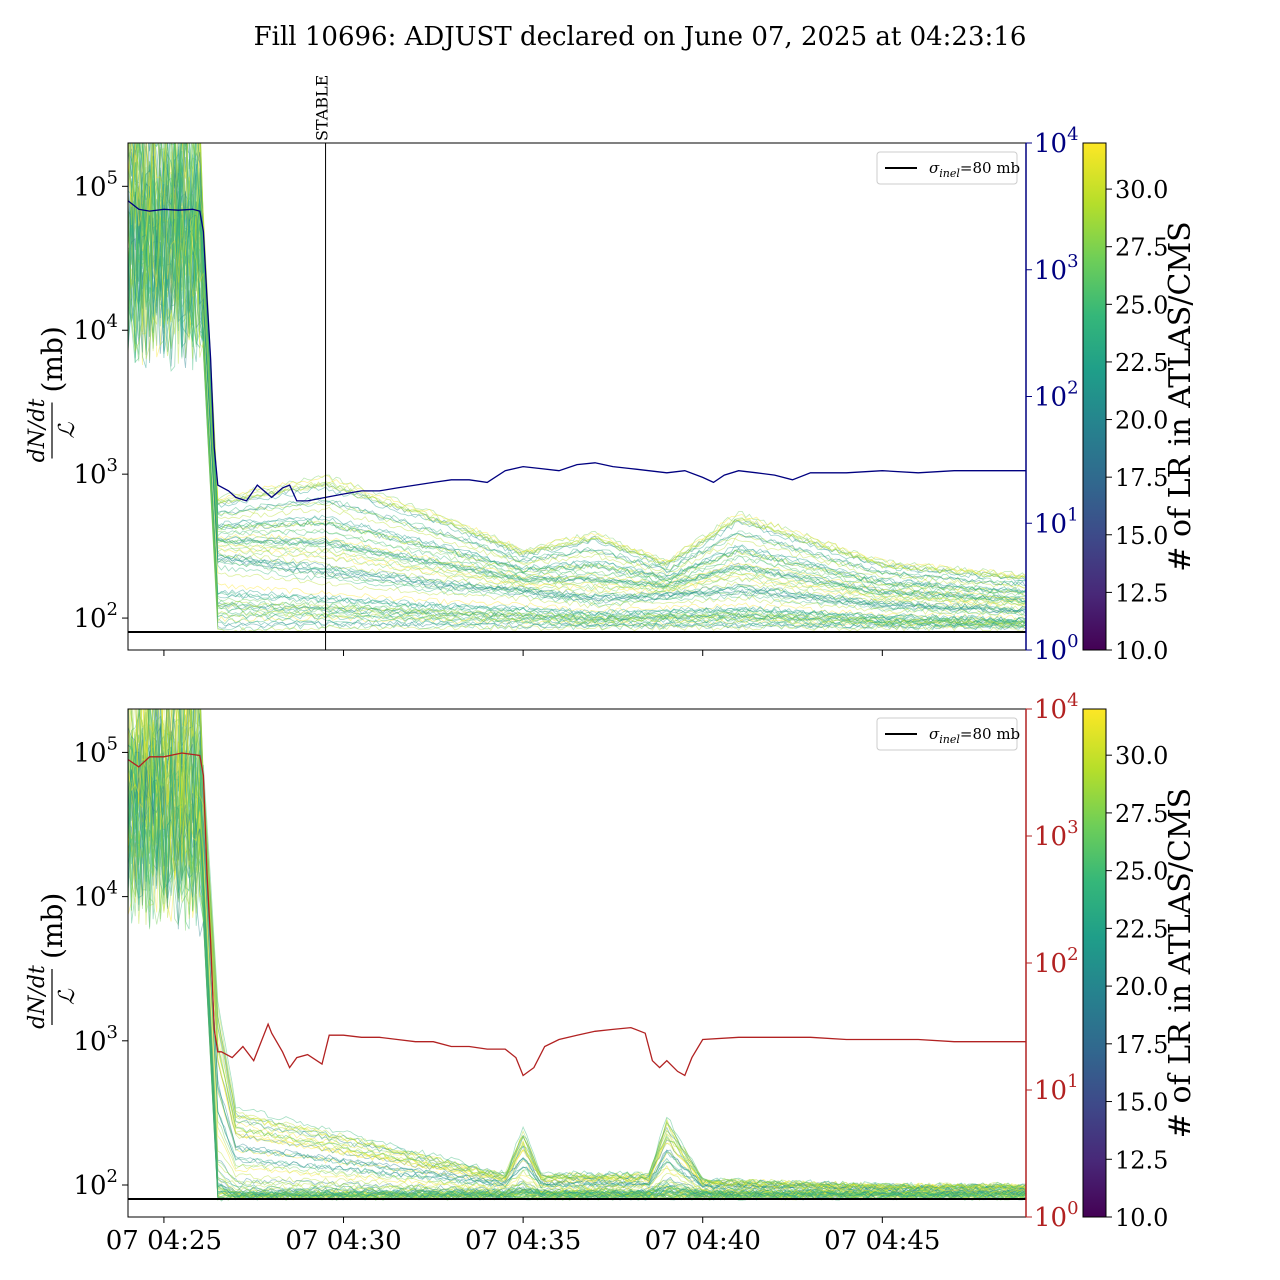  What do you see at coordinates (322, 108) in the screenshot?
I see `stable-label: STABLE` at bounding box center [322, 108].